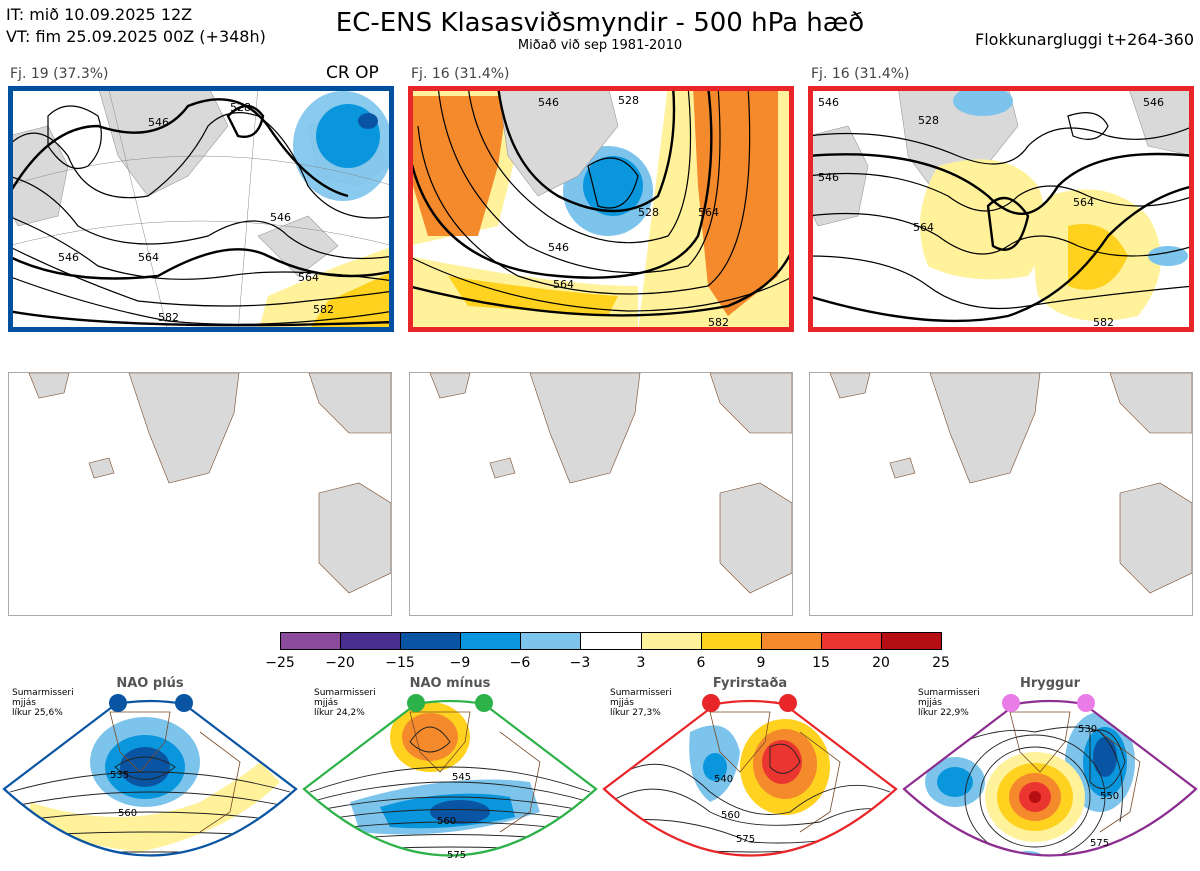 Image resolution: width=1200 pixels, height=871 pixels. I want to click on regime-nao-minus: Sumarmisseri mjjás líkur 24,2% NAO mínus, so click(450, 773).